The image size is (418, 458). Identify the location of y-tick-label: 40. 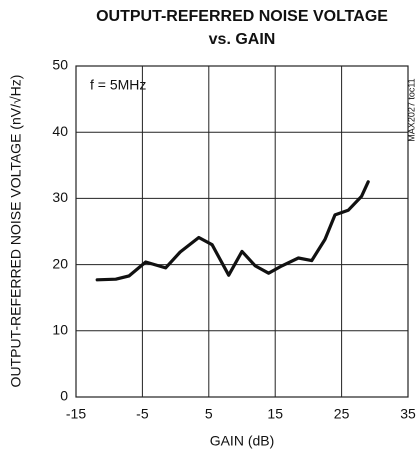
(60, 131).